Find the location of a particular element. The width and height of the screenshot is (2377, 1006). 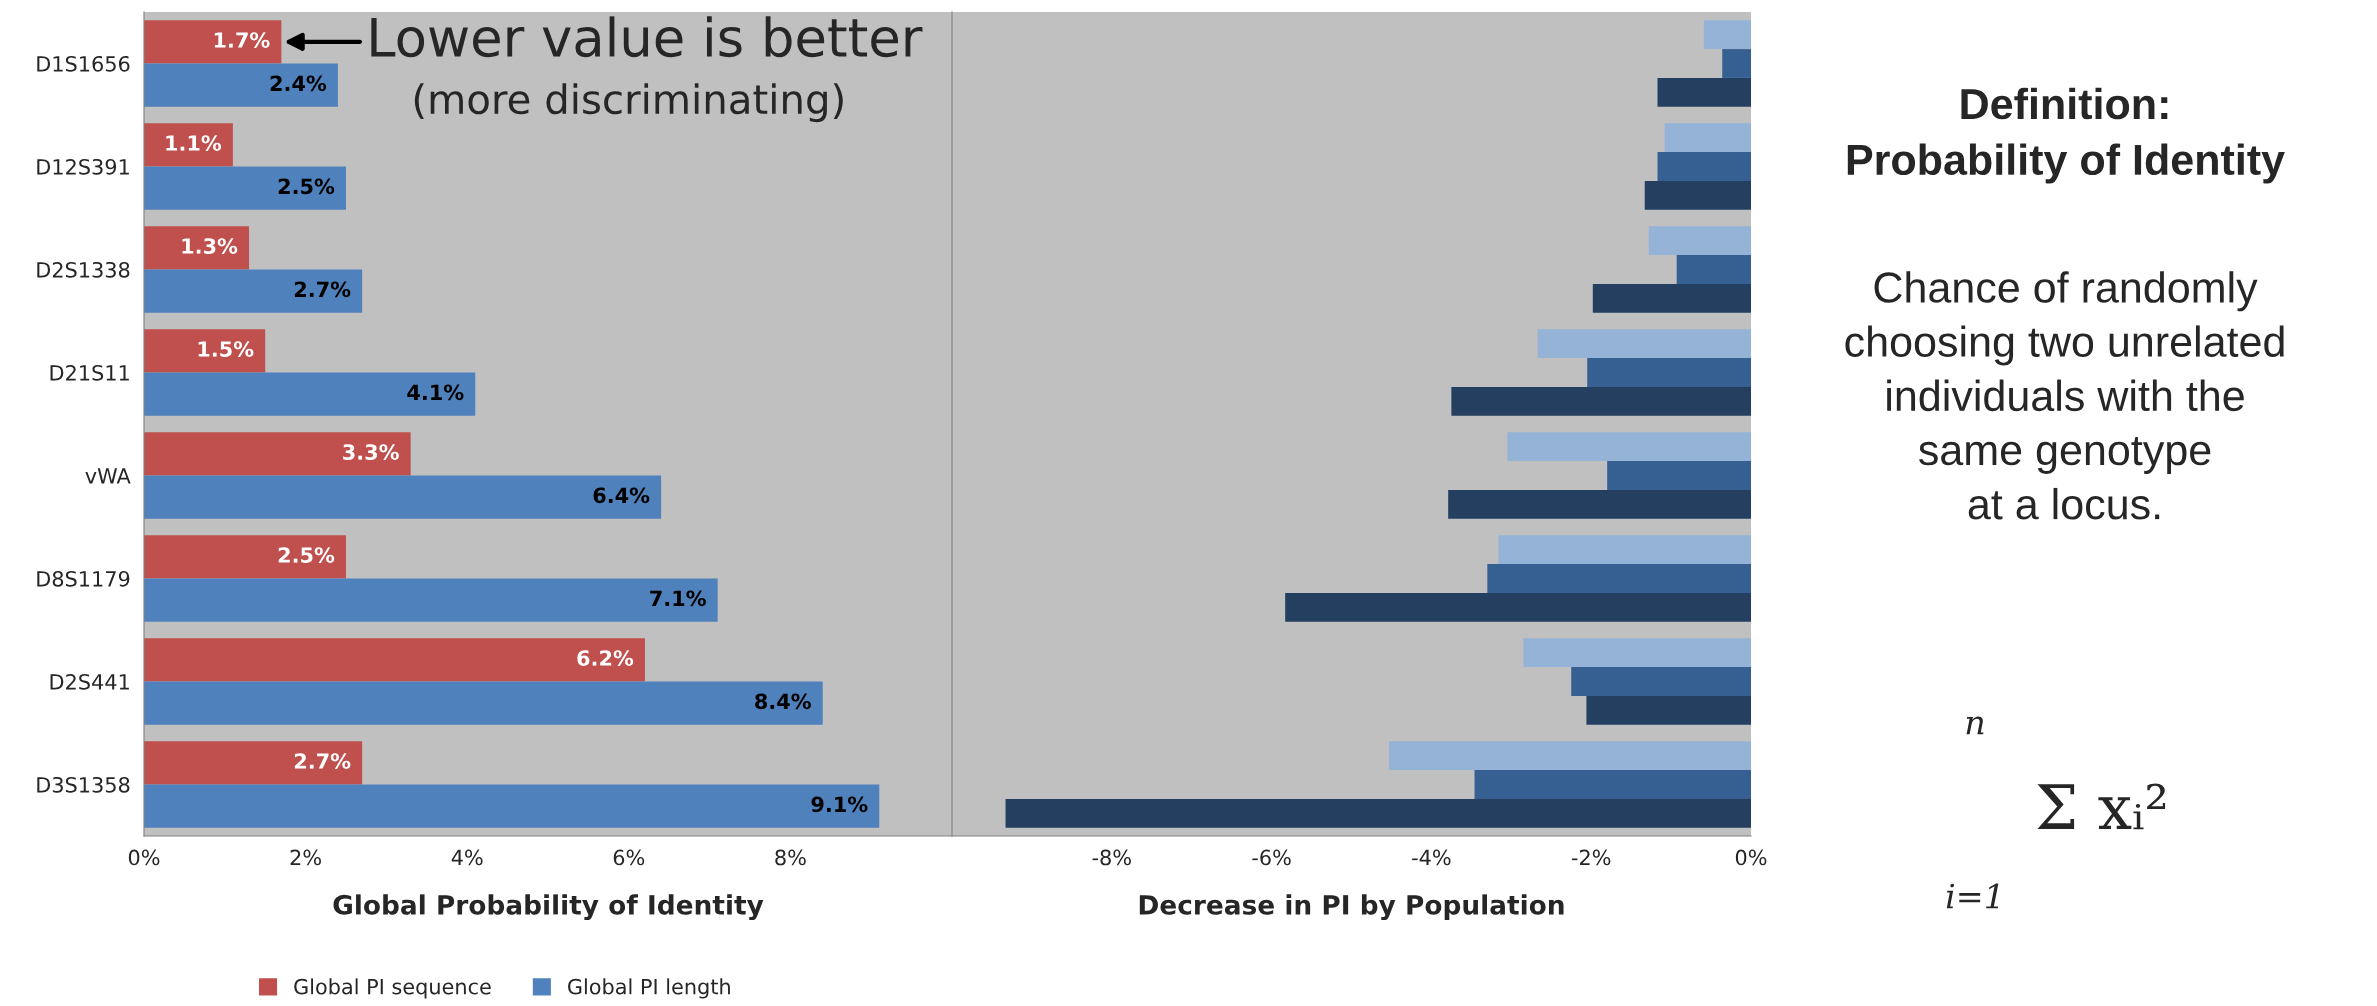

data-label: 1.3% is located at coordinates (210, 246).